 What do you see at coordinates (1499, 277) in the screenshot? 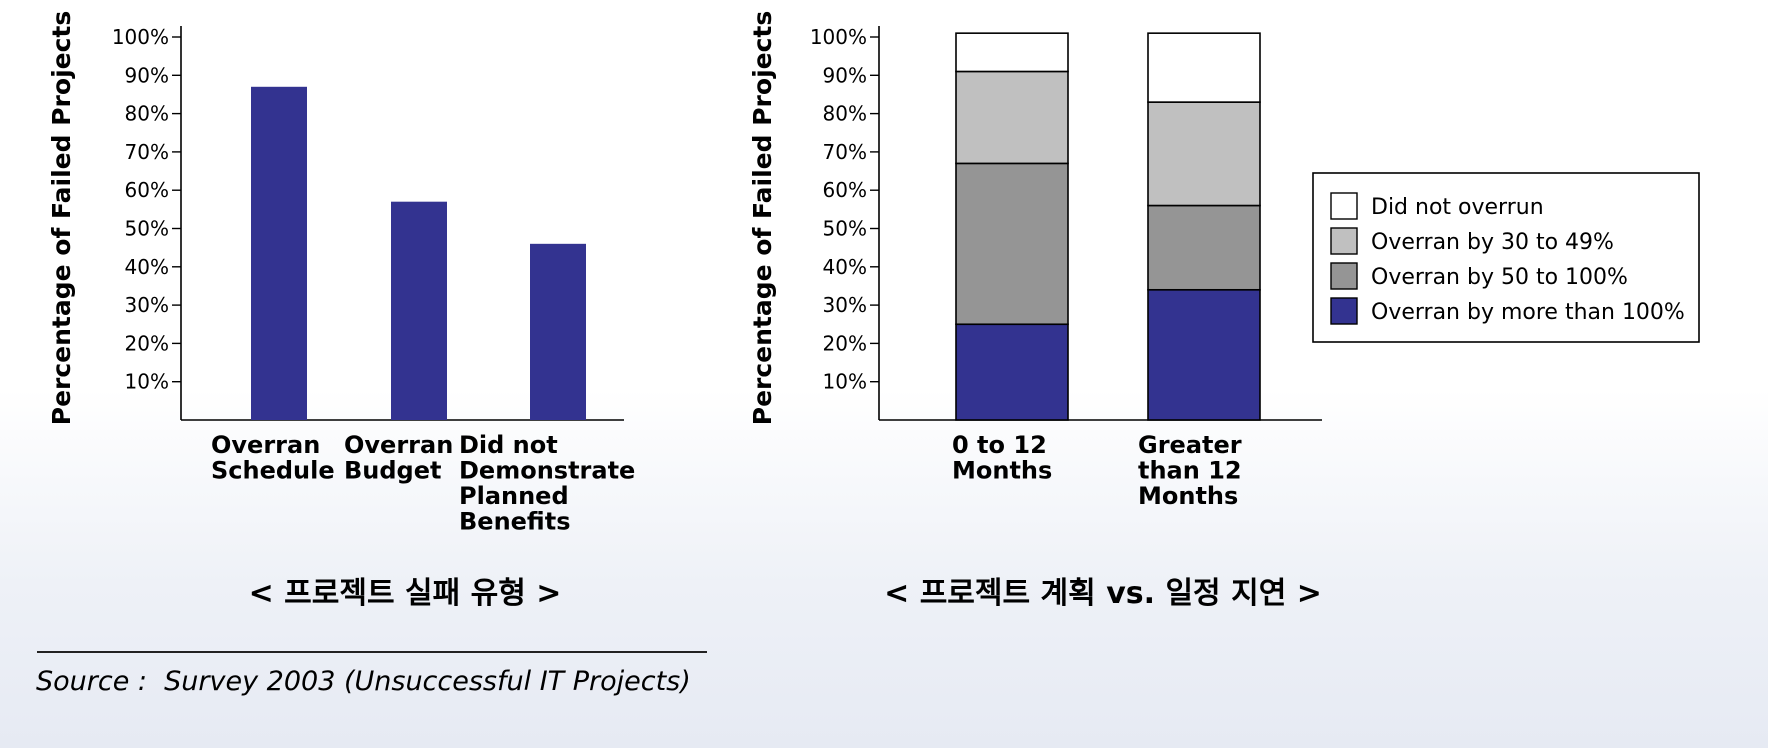
I see `legend-label: Overran by 50 to 100%` at bounding box center [1499, 277].